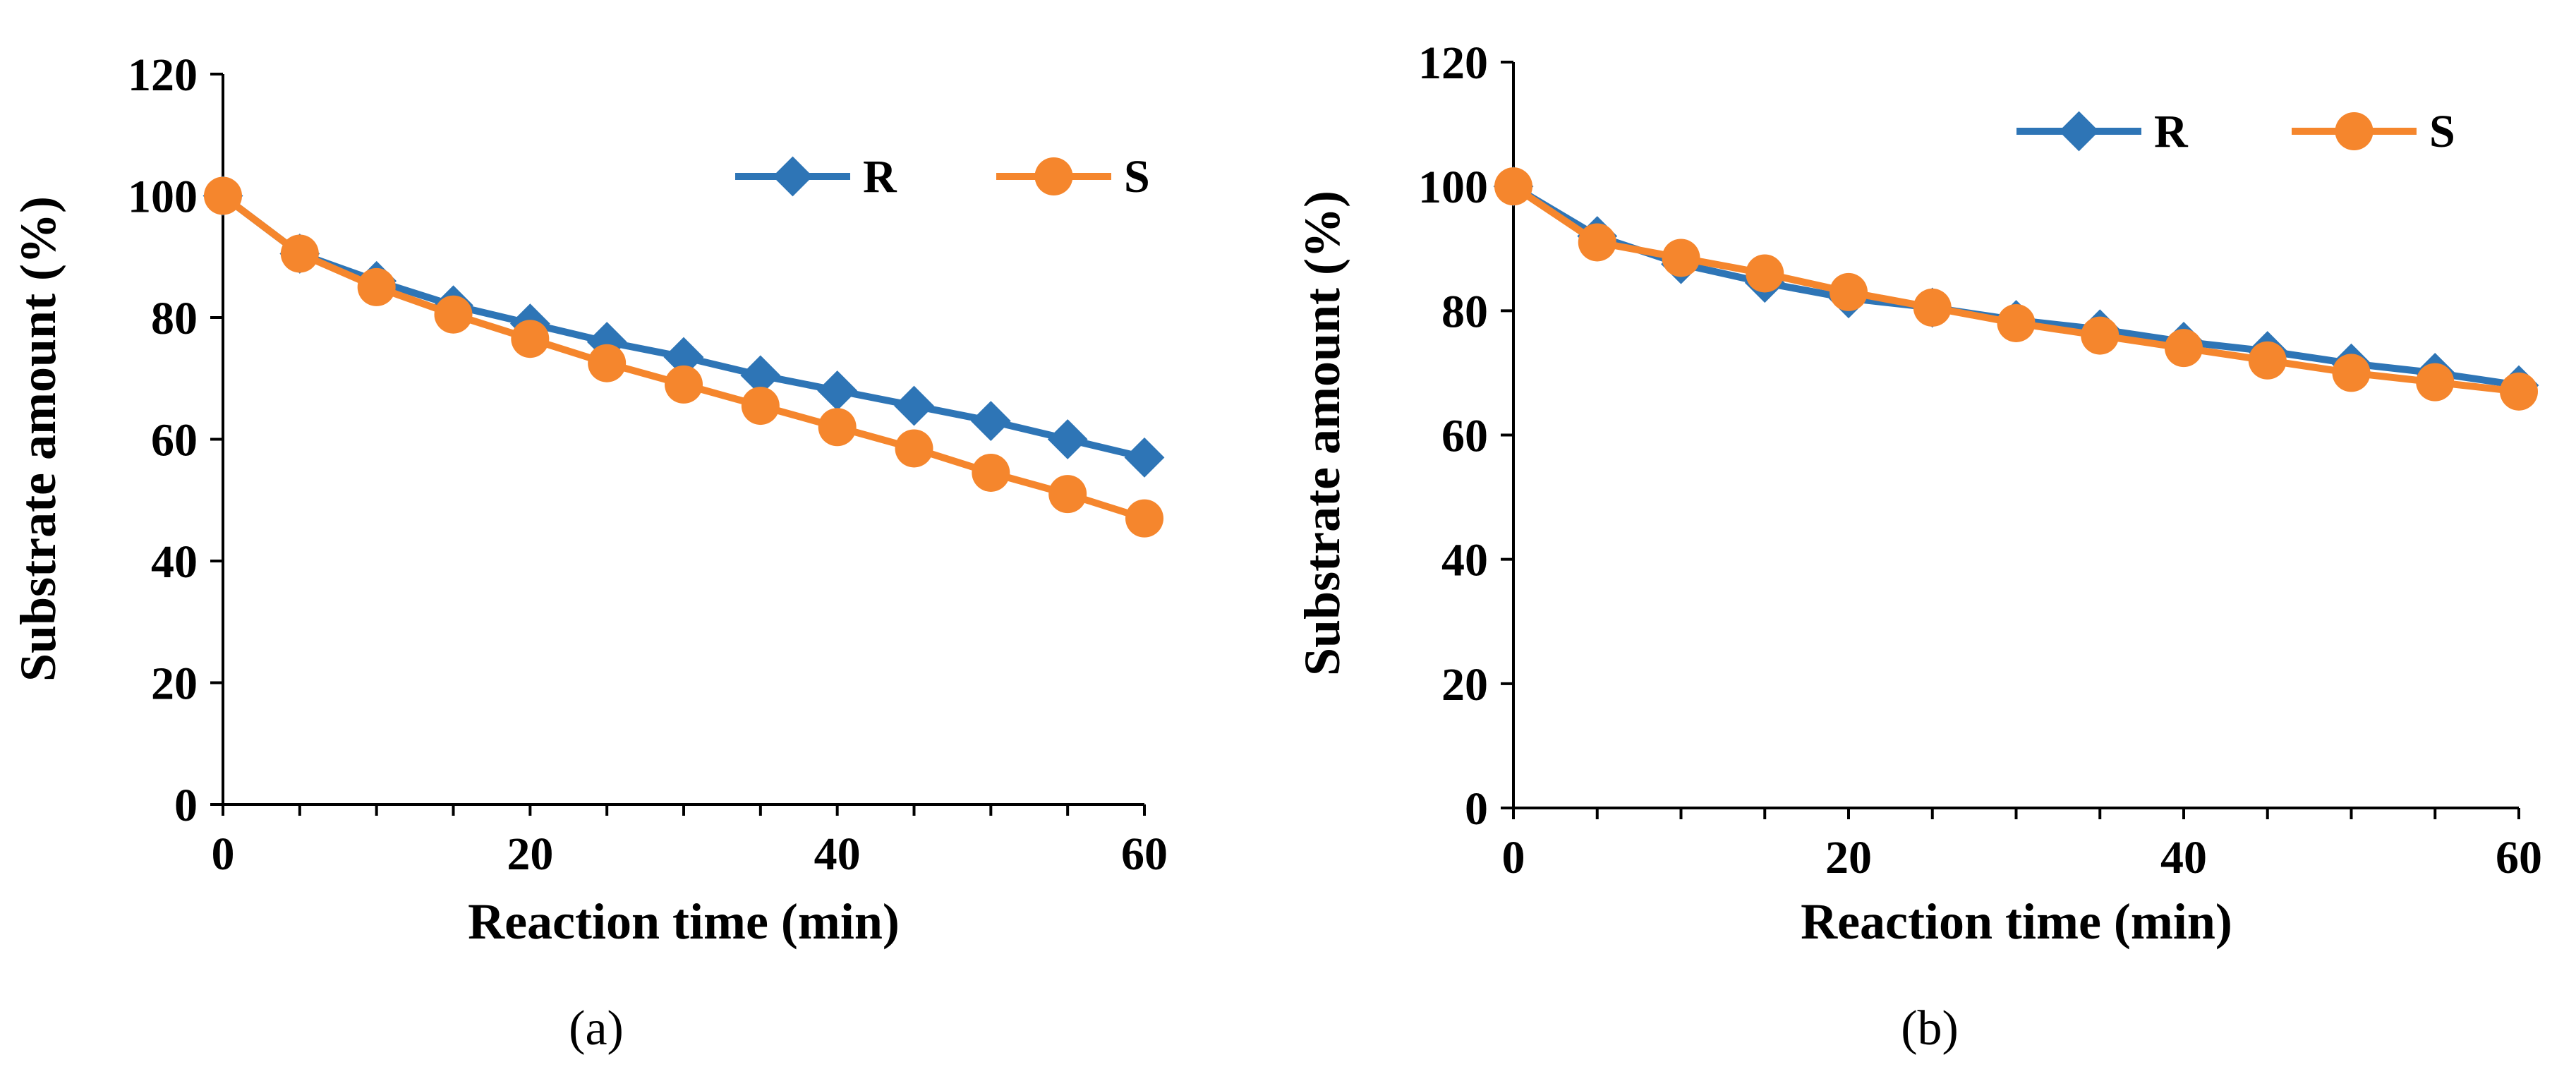 This screenshot has height=1074, width=2576. I want to click on panel-label: (a), so click(596, 1028).